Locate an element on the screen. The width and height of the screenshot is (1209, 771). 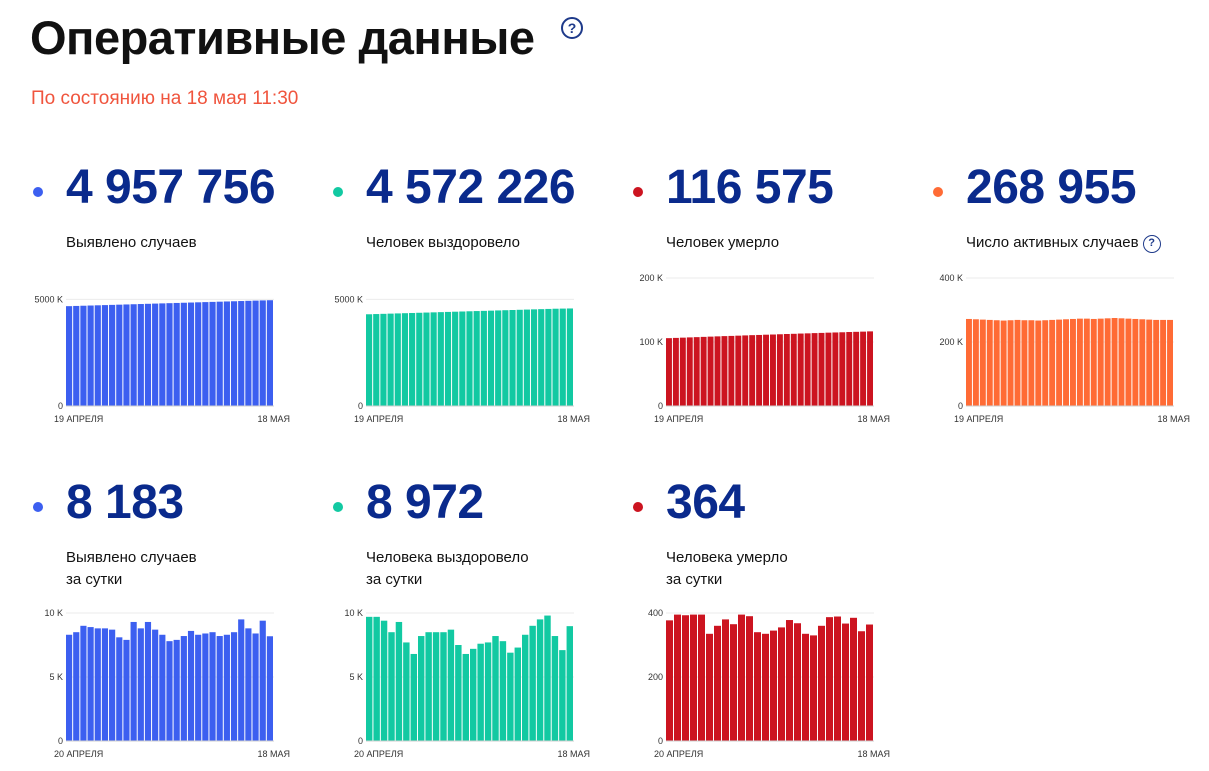
stat-label: Человек выздоровело is located at coordinates (443, 243).